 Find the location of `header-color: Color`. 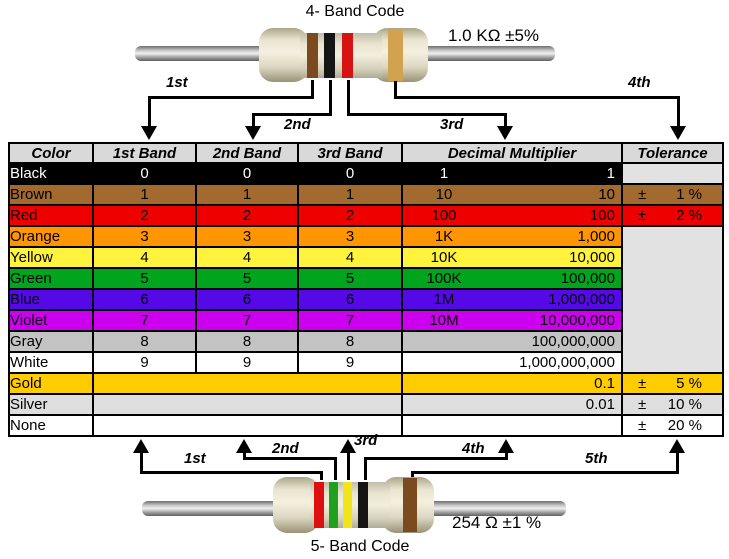

header-color: Color is located at coordinates (51, 153).